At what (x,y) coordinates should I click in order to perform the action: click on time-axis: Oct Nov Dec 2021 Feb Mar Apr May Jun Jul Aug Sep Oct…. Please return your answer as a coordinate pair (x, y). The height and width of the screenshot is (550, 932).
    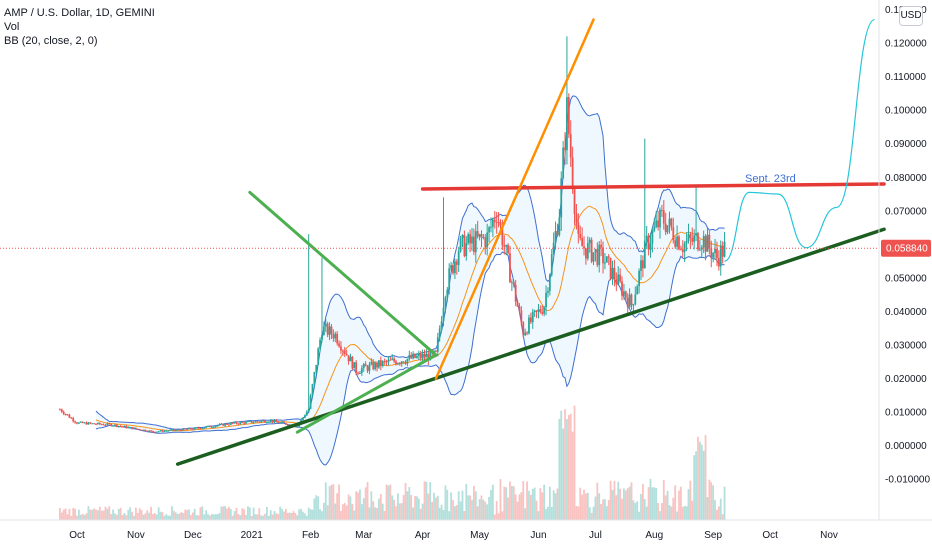
    Looking at the image, I should click on (466, 530).